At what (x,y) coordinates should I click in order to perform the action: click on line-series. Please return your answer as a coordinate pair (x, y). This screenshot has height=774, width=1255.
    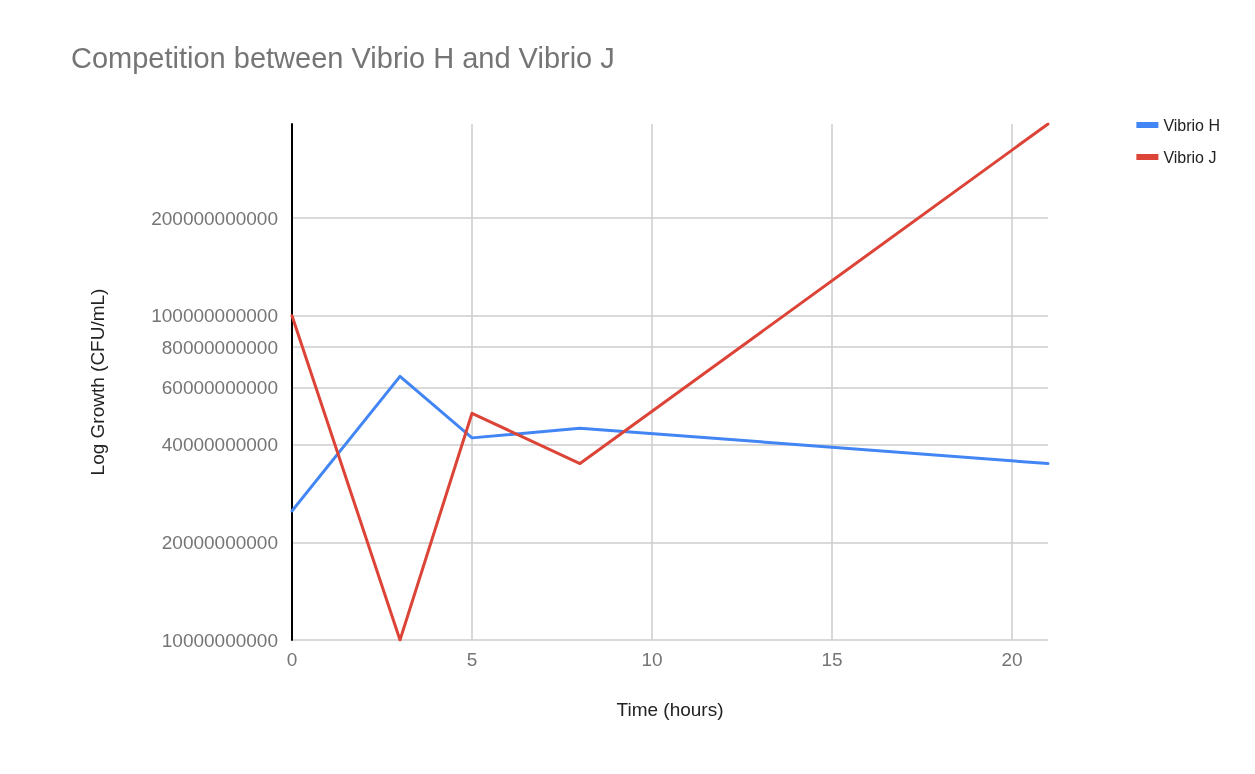
    Looking at the image, I should click on (670, 443).